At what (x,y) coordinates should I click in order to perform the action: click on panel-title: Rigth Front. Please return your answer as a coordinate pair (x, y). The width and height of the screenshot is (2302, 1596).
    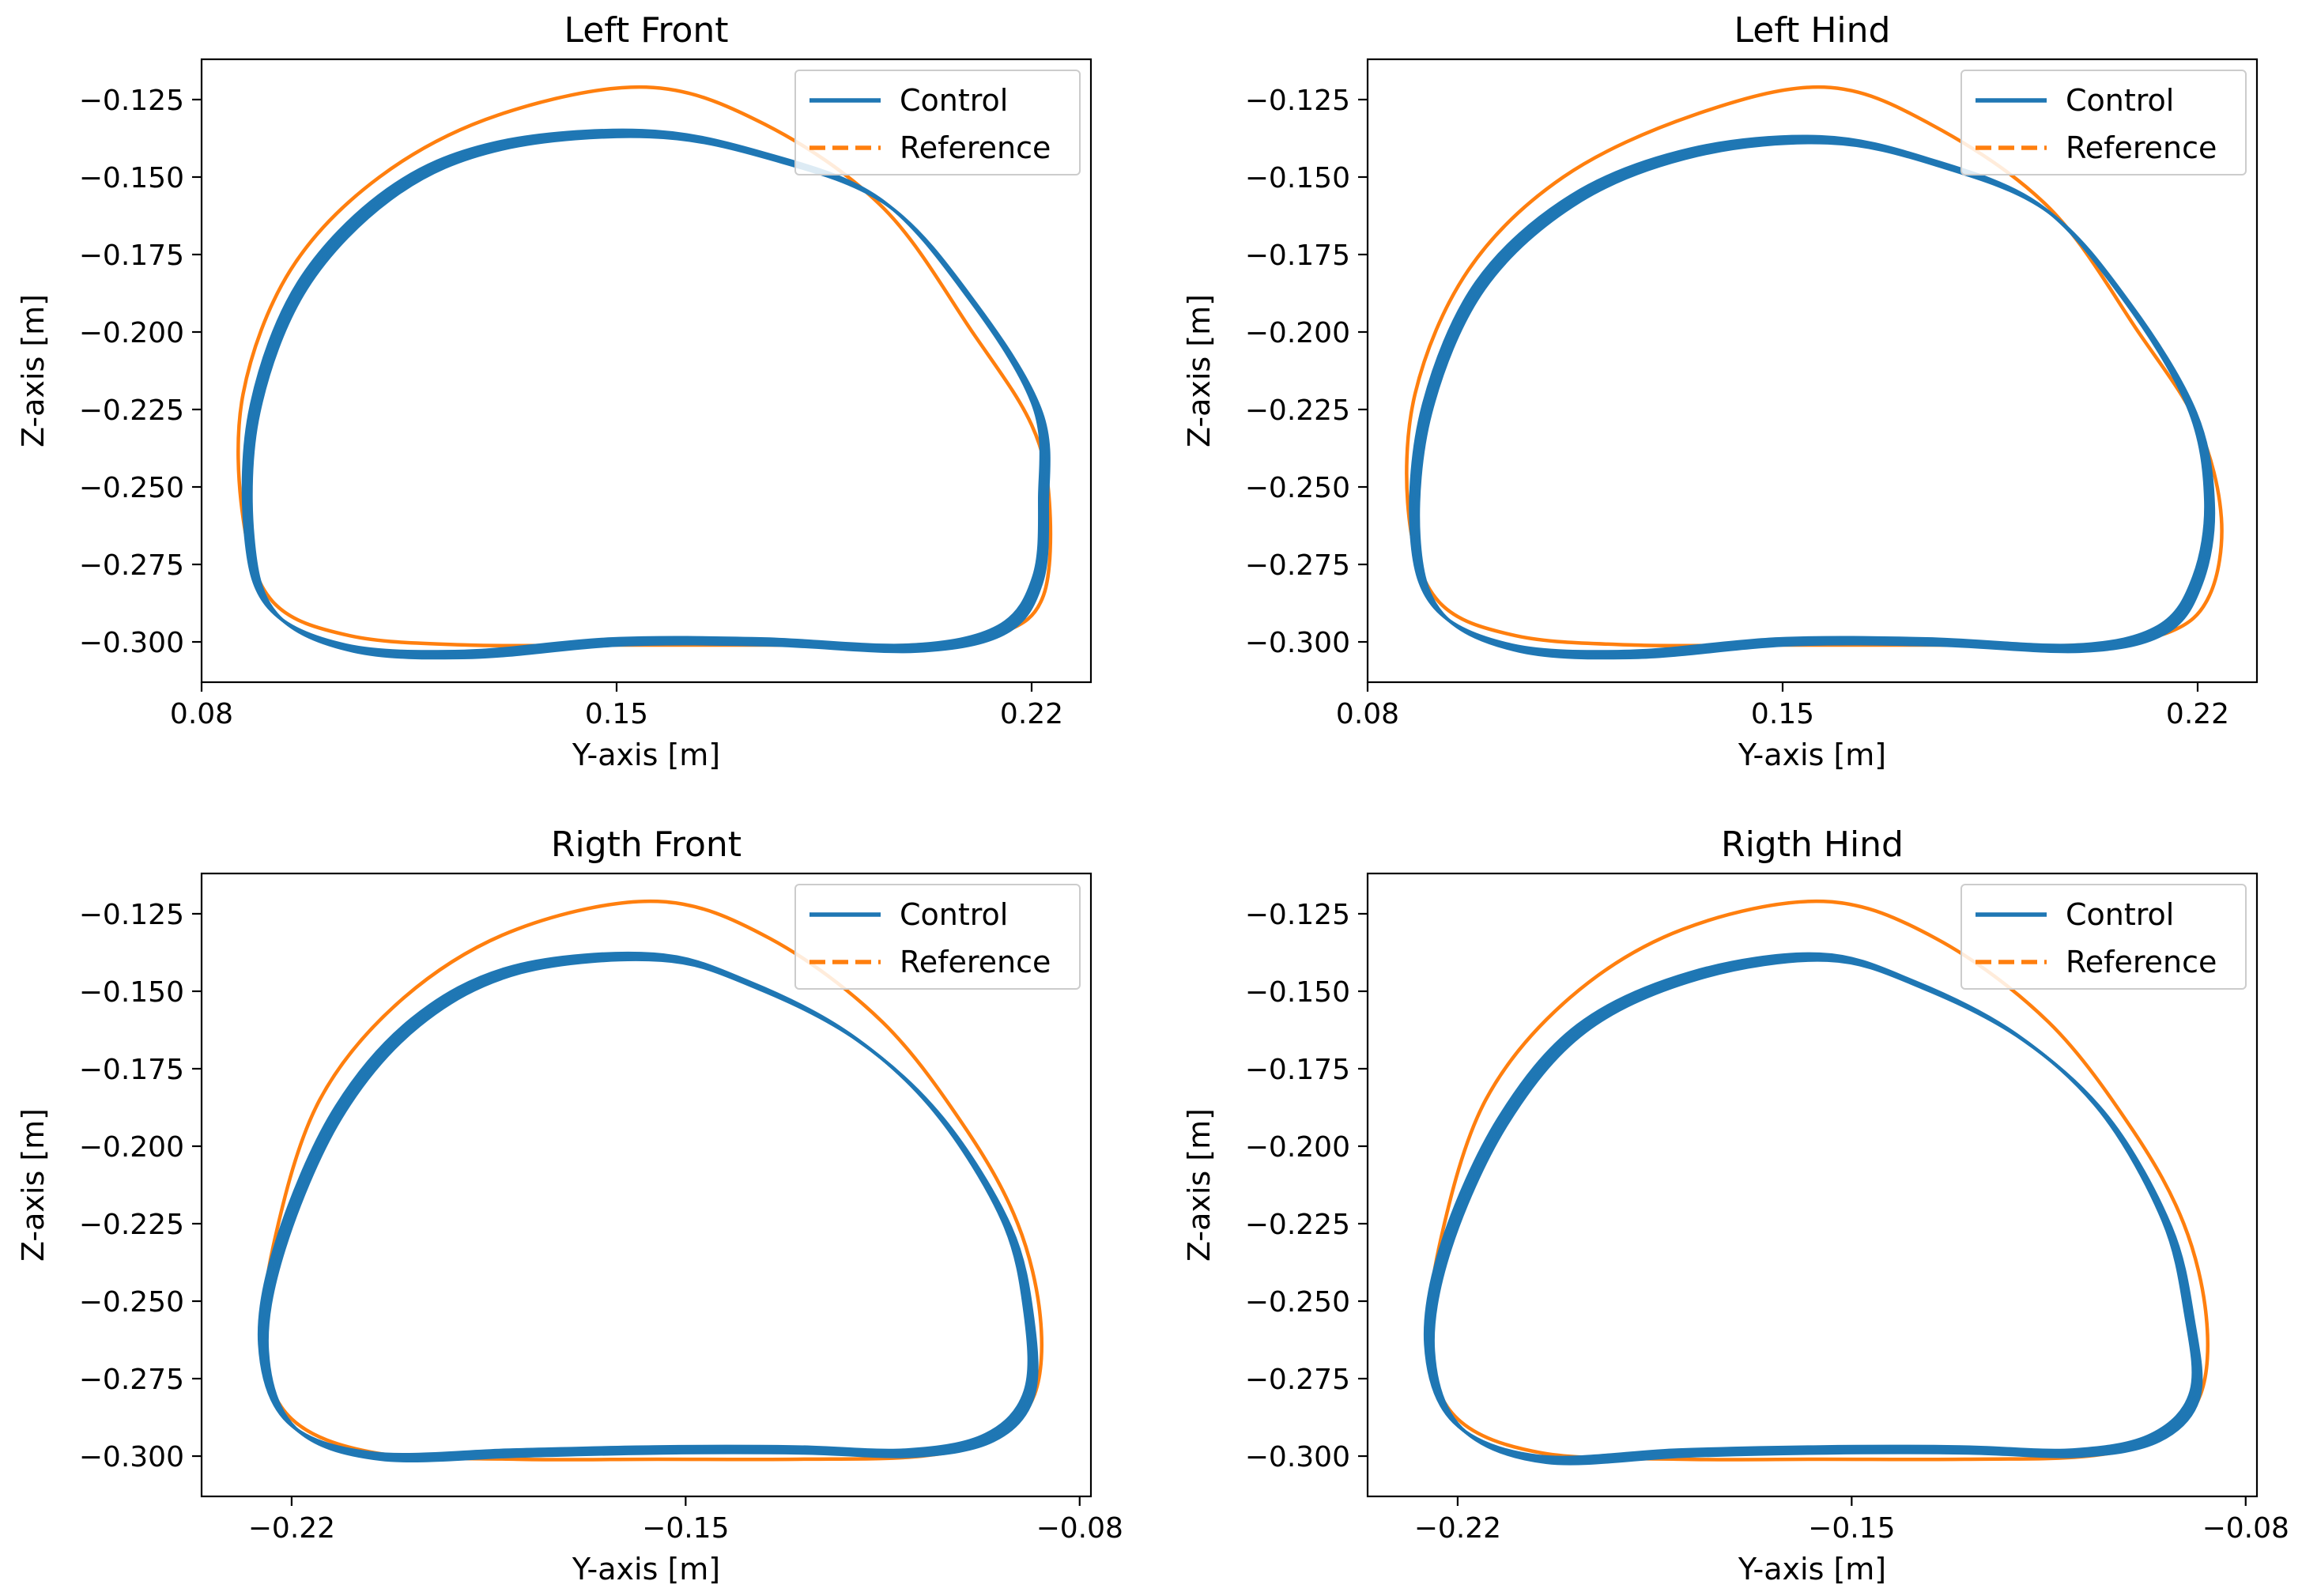
    Looking at the image, I should click on (646, 844).